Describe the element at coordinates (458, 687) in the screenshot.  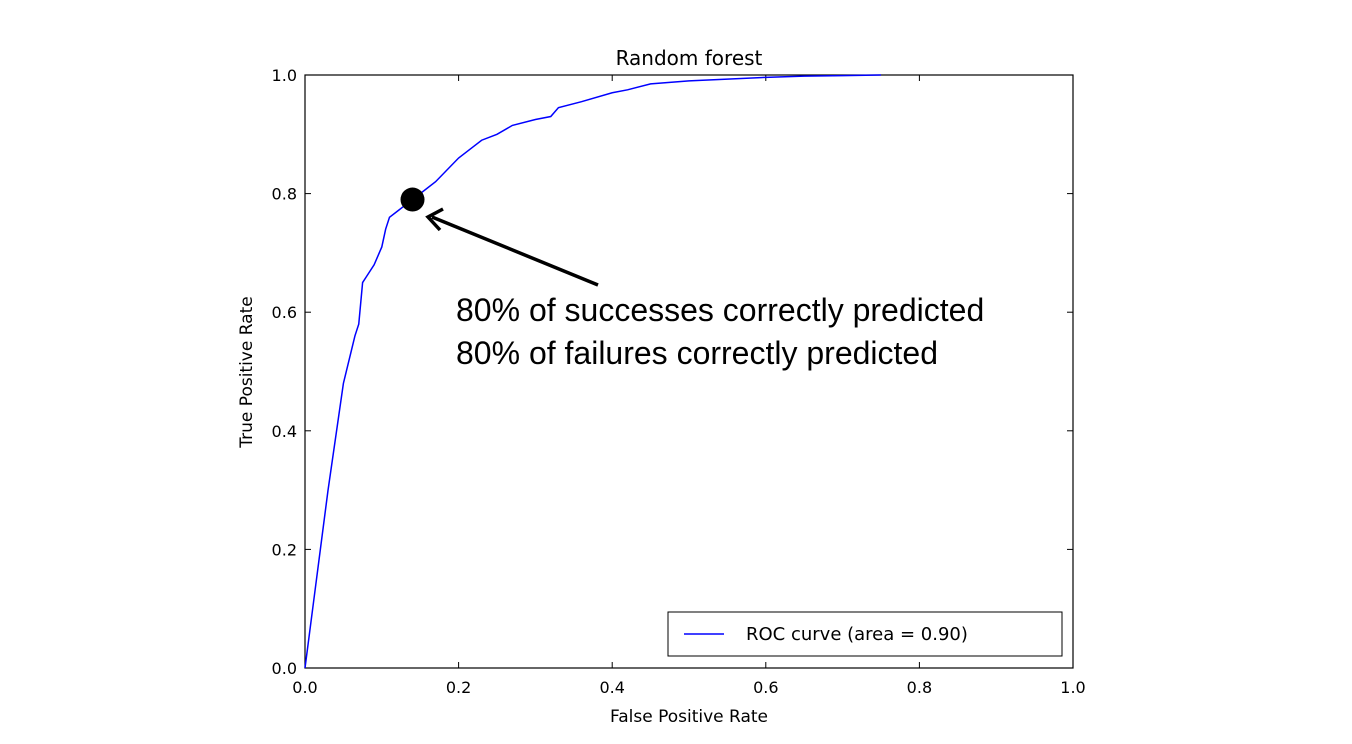
I see `x-tick-label: 0.2` at that location.